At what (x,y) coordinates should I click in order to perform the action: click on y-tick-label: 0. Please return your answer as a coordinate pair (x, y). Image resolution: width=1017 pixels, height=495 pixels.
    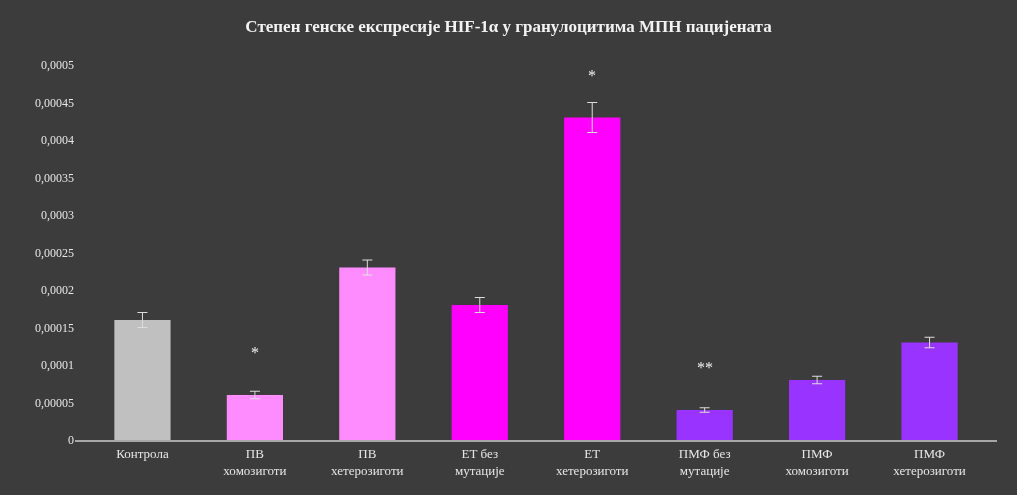
    Looking at the image, I should click on (71, 440).